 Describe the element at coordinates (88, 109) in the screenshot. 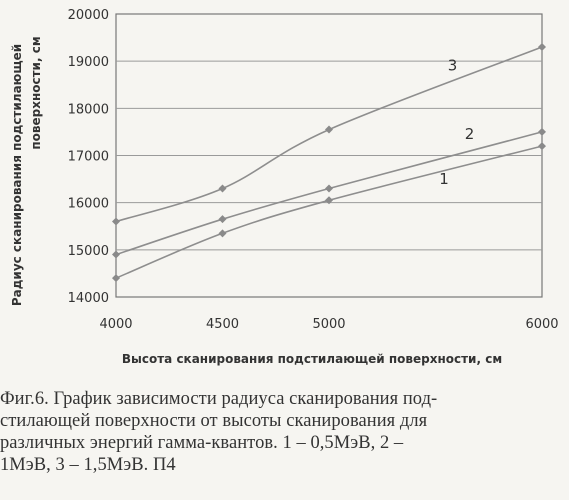

I see `y-tick-label: 18000` at that location.